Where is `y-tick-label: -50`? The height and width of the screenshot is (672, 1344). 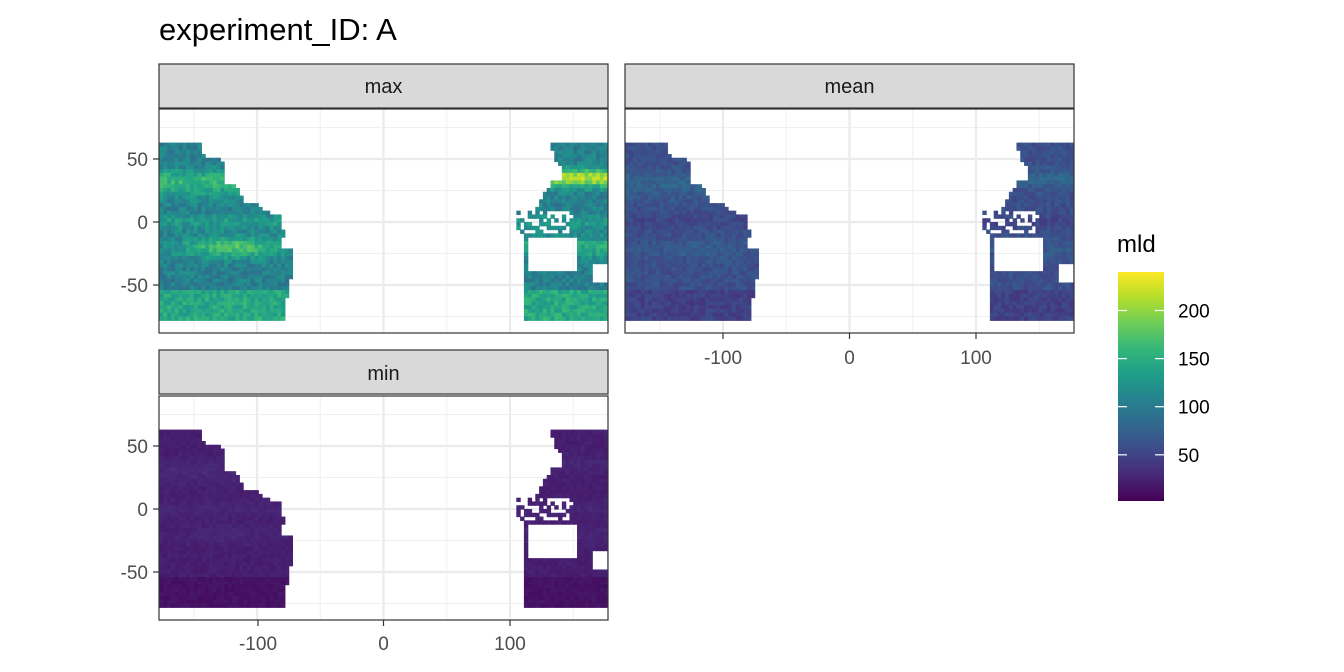
y-tick-label: -50 is located at coordinates (134, 286).